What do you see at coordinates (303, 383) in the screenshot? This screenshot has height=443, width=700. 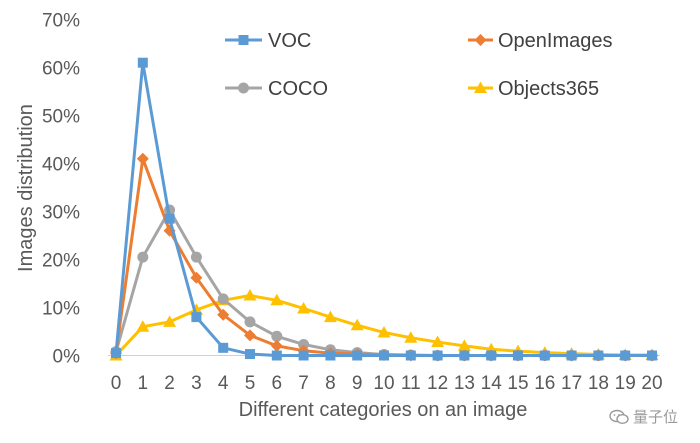 I see `x-tick-label: 7` at bounding box center [303, 383].